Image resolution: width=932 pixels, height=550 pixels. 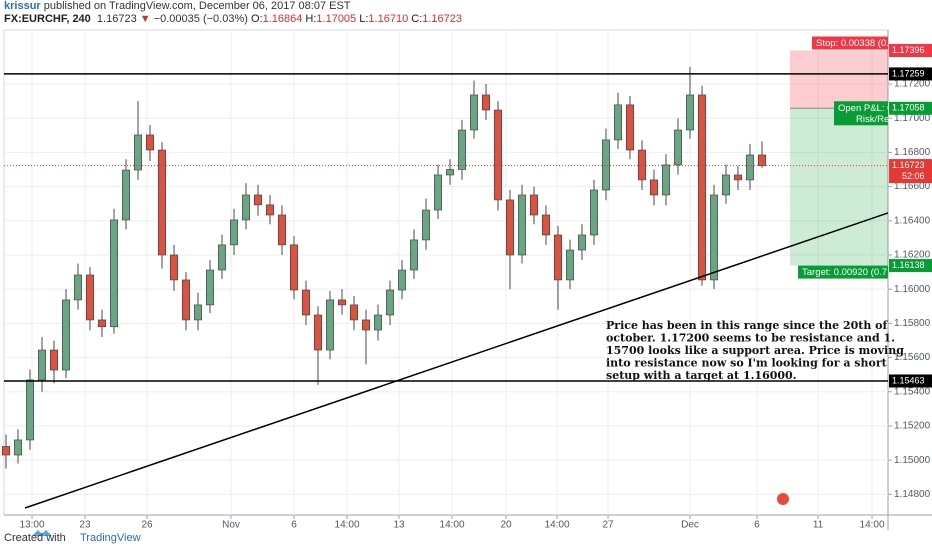 I want to click on level-tag-label: 1.15463, so click(x=908, y=380).